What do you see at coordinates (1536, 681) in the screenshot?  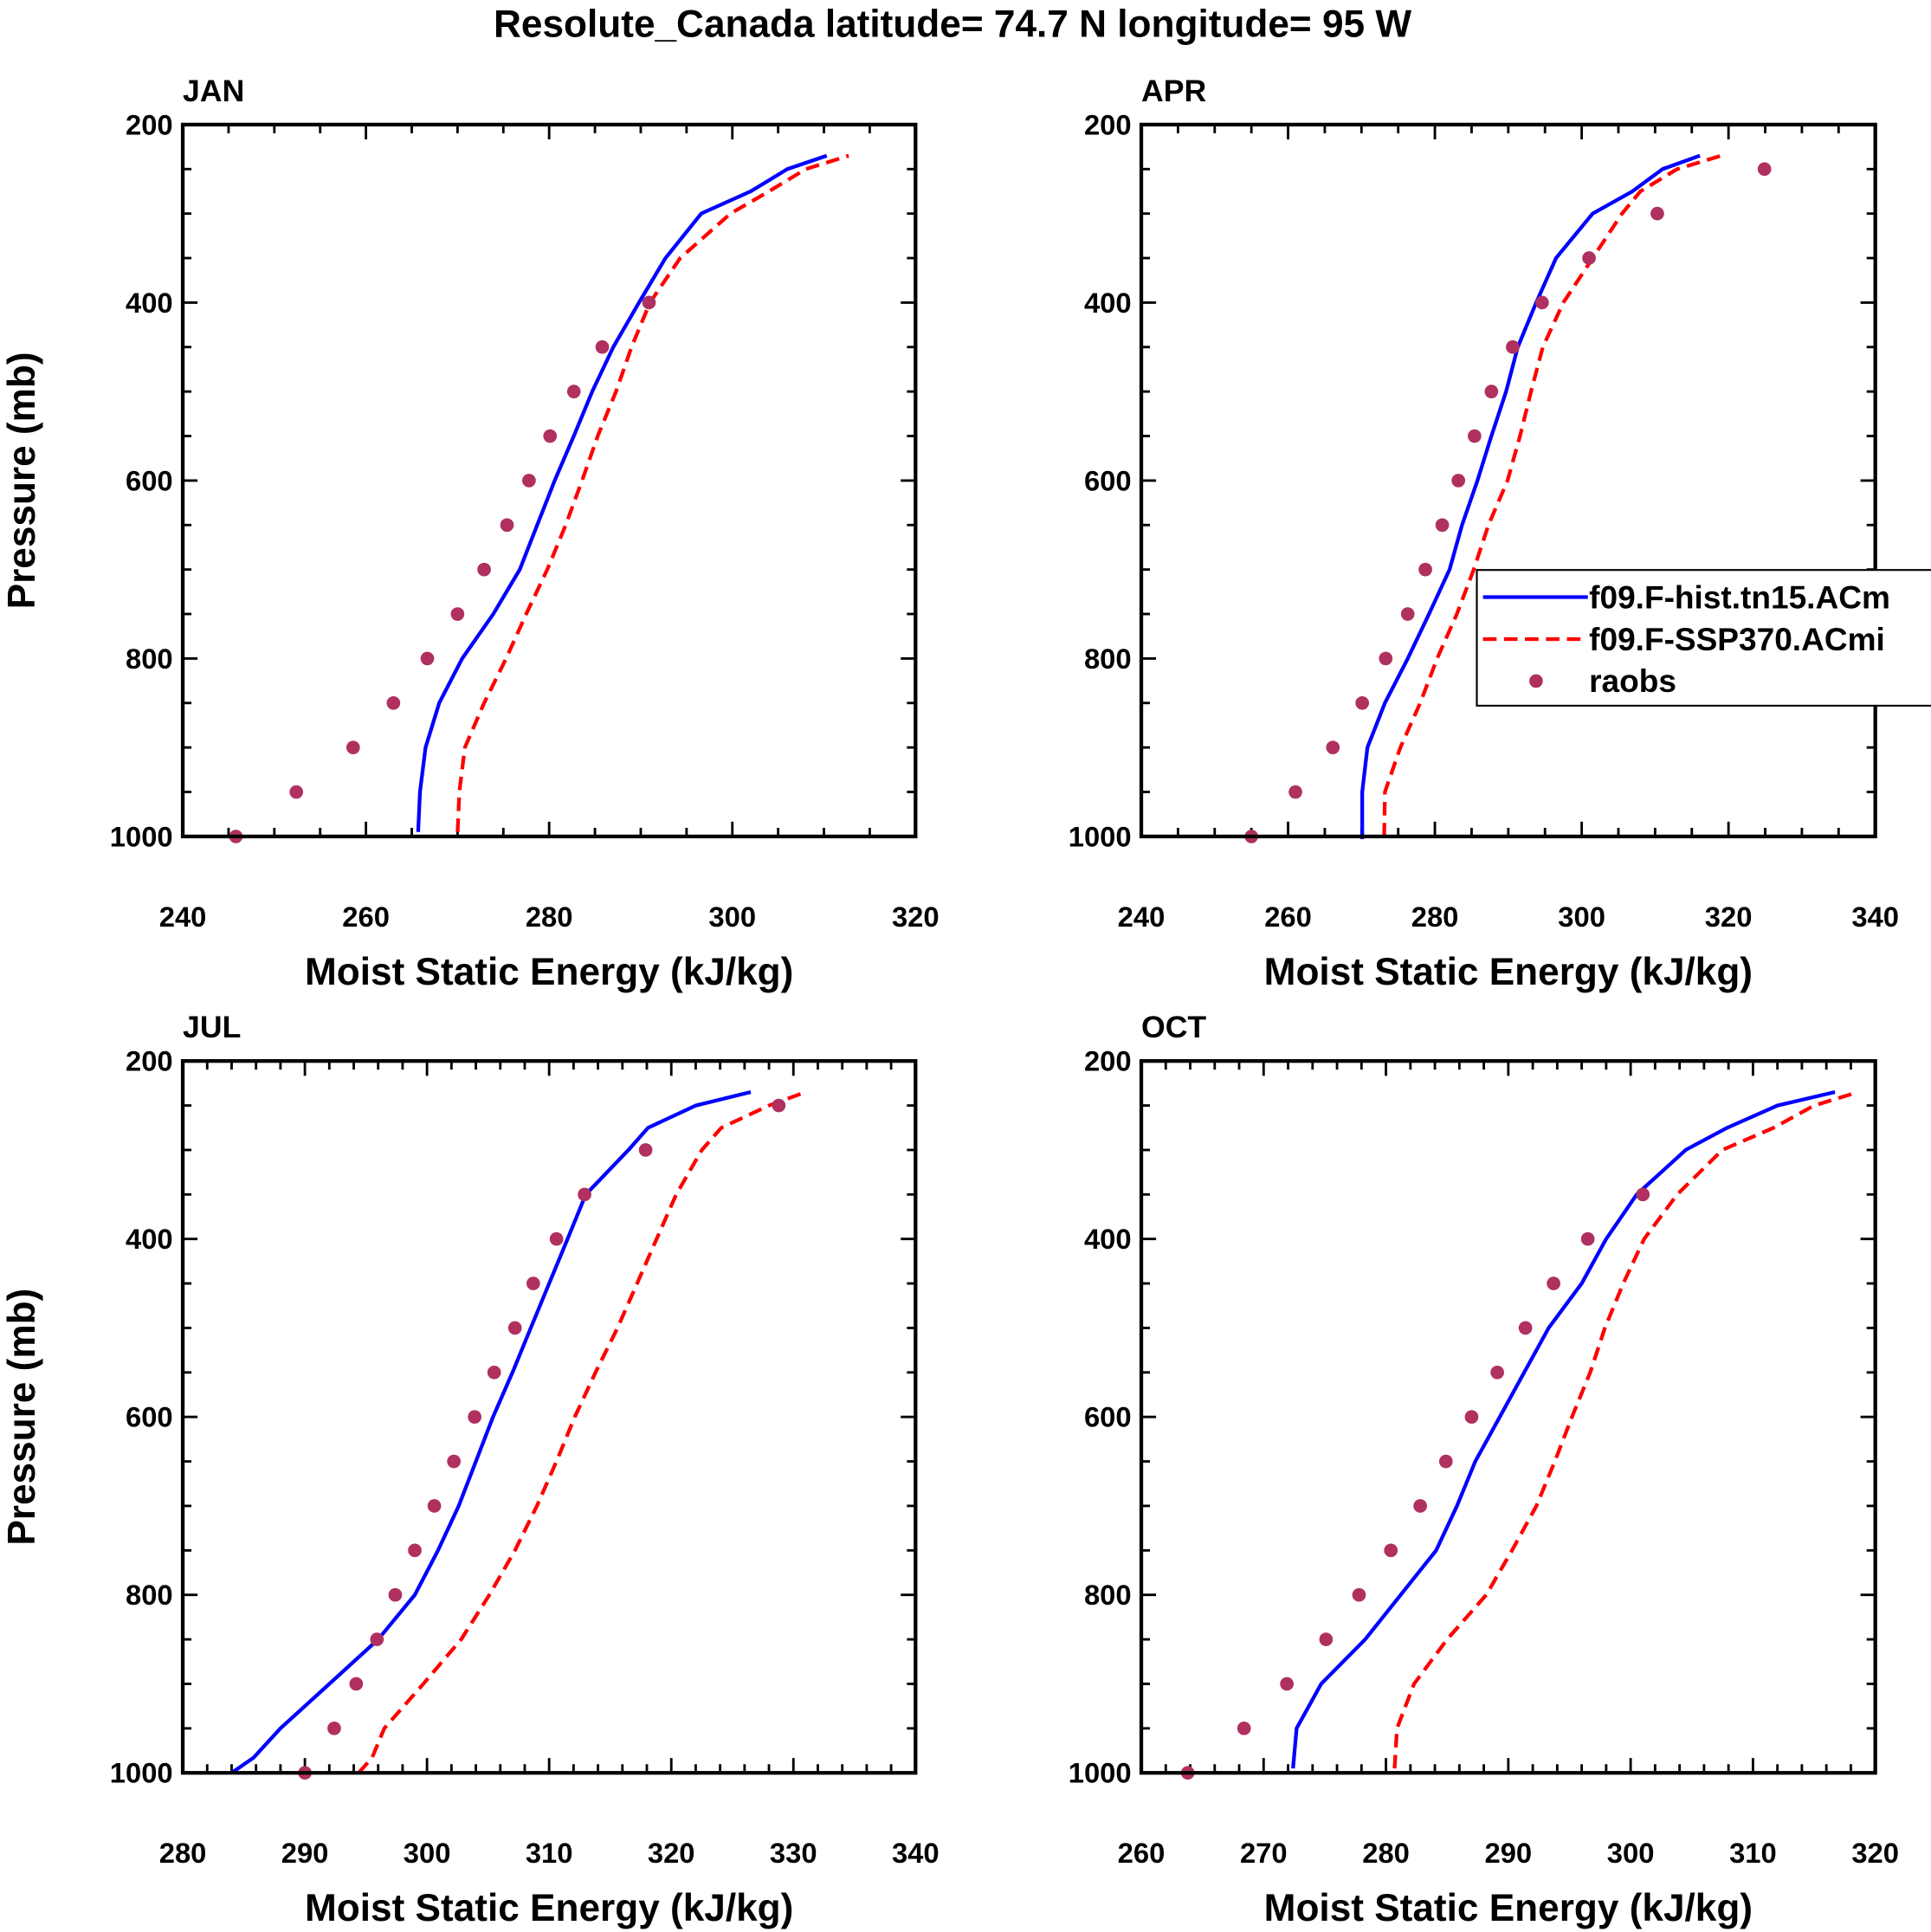 I see `legend-marker` at bounding box center [1536, 681].